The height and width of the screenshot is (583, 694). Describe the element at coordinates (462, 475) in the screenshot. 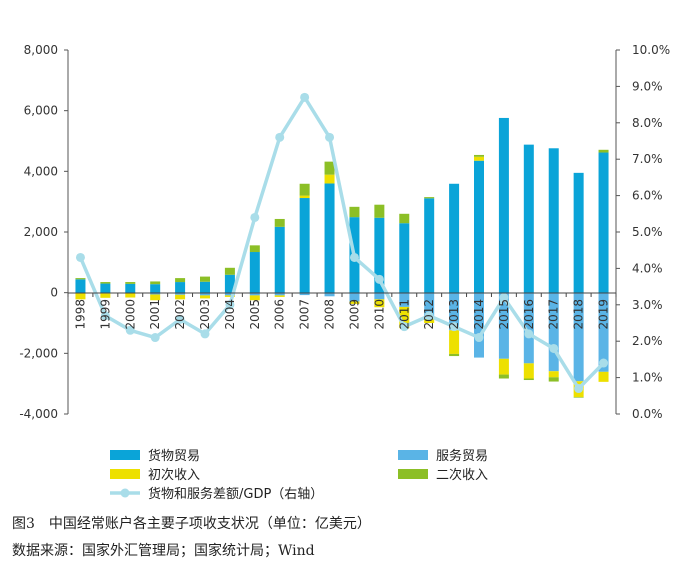

I see `legend-label: 二次收入` at that location.